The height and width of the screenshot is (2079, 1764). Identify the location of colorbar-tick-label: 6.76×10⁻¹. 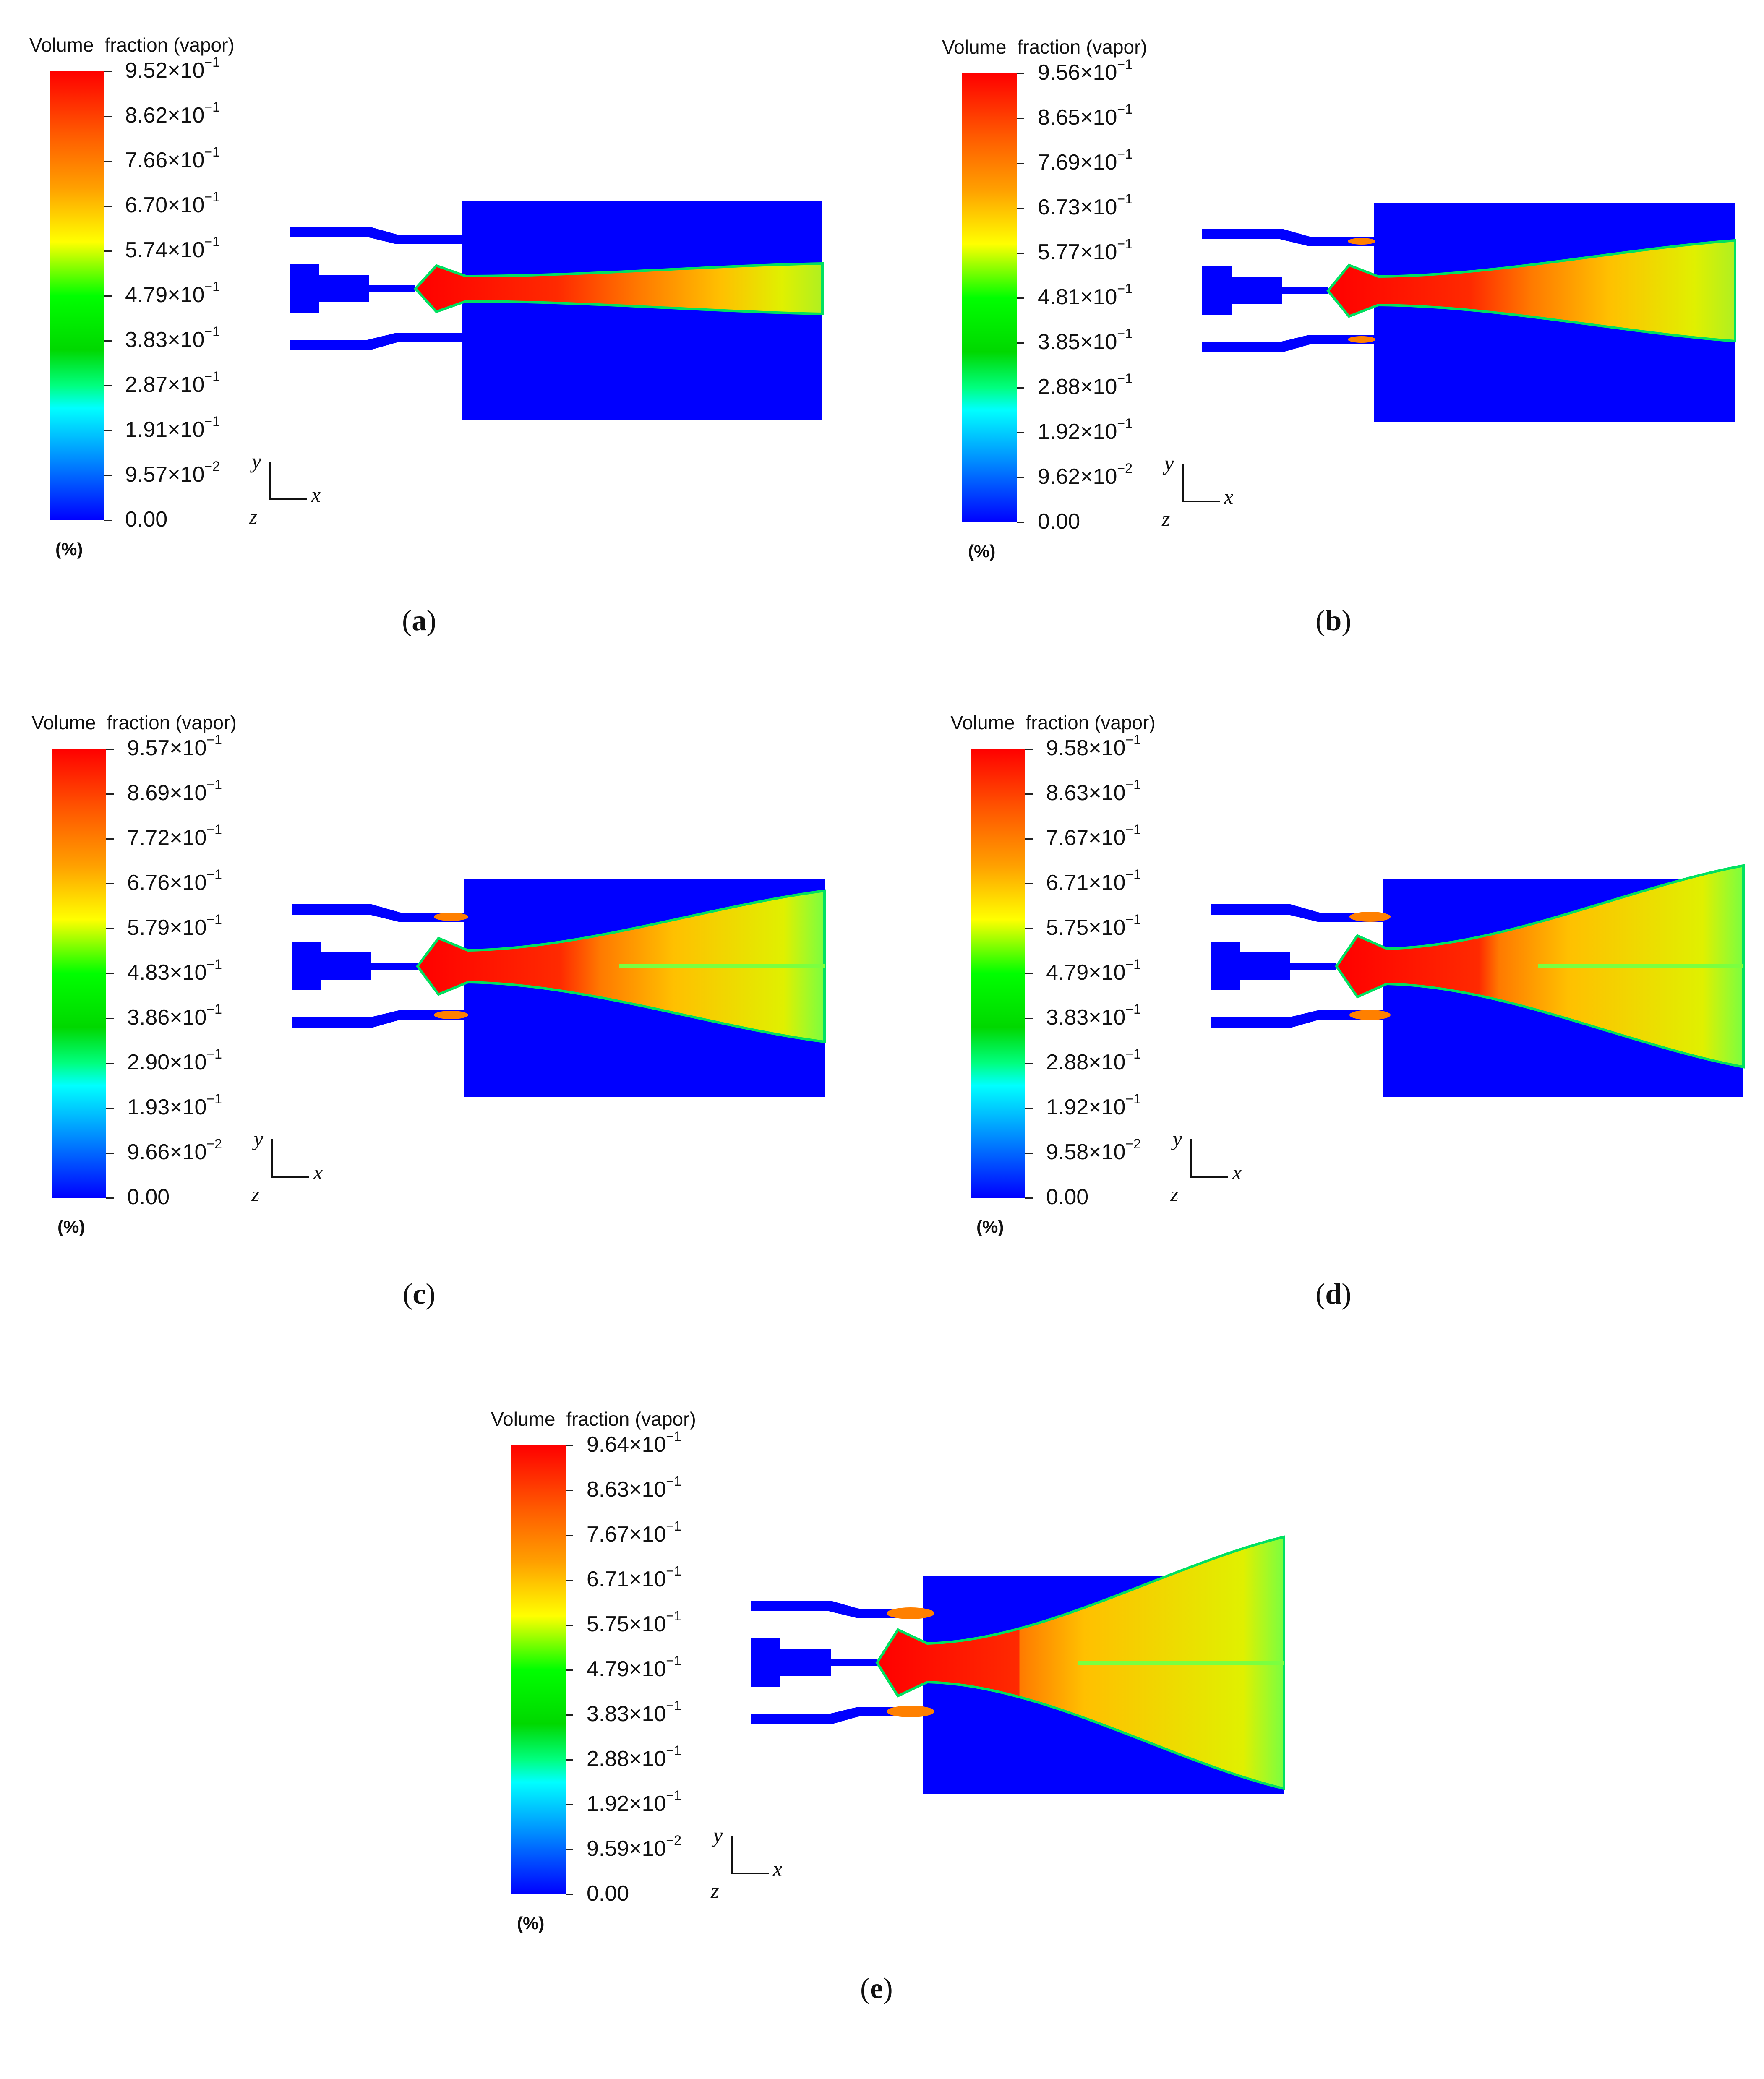
(174, 881).